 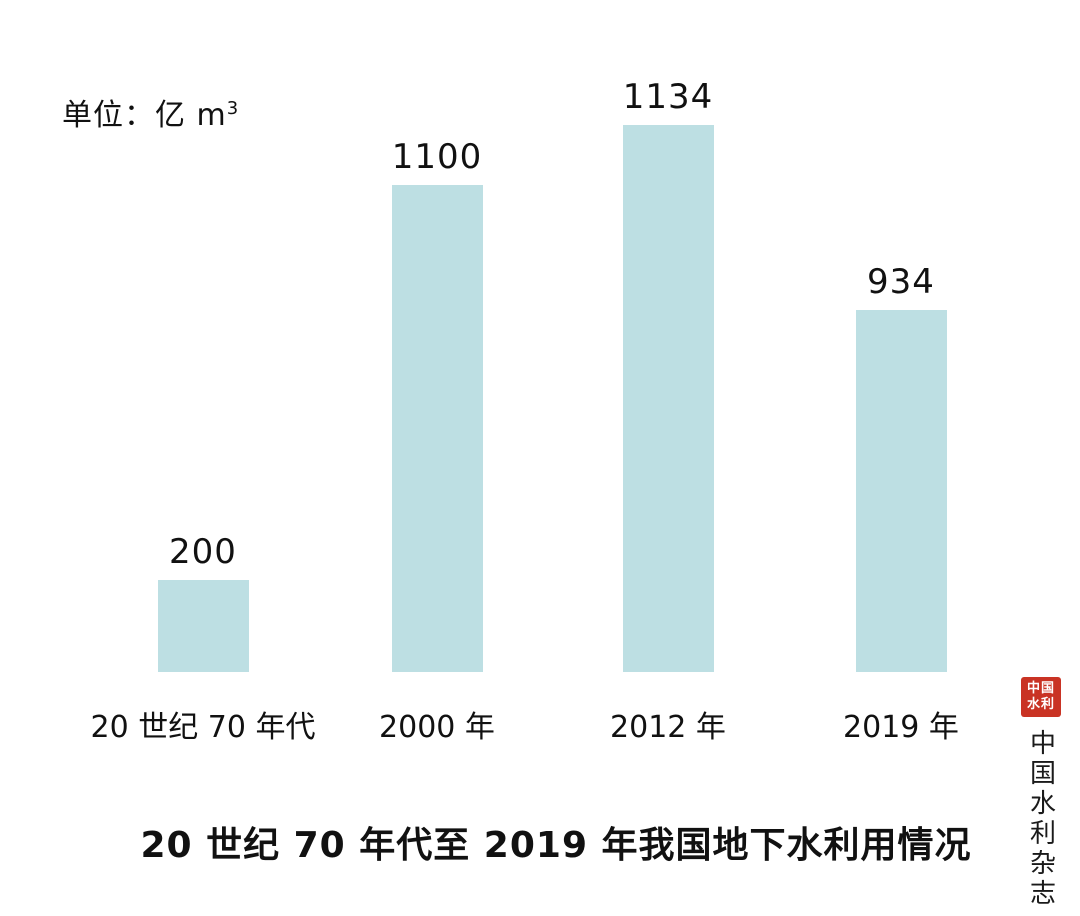 What do you see at coordinates (556, 845) in the screenshot?
I see `chart-title: 20 世纪 70 年代至 2019 年我国地下水利用情况` at bounding box center [556, 845].